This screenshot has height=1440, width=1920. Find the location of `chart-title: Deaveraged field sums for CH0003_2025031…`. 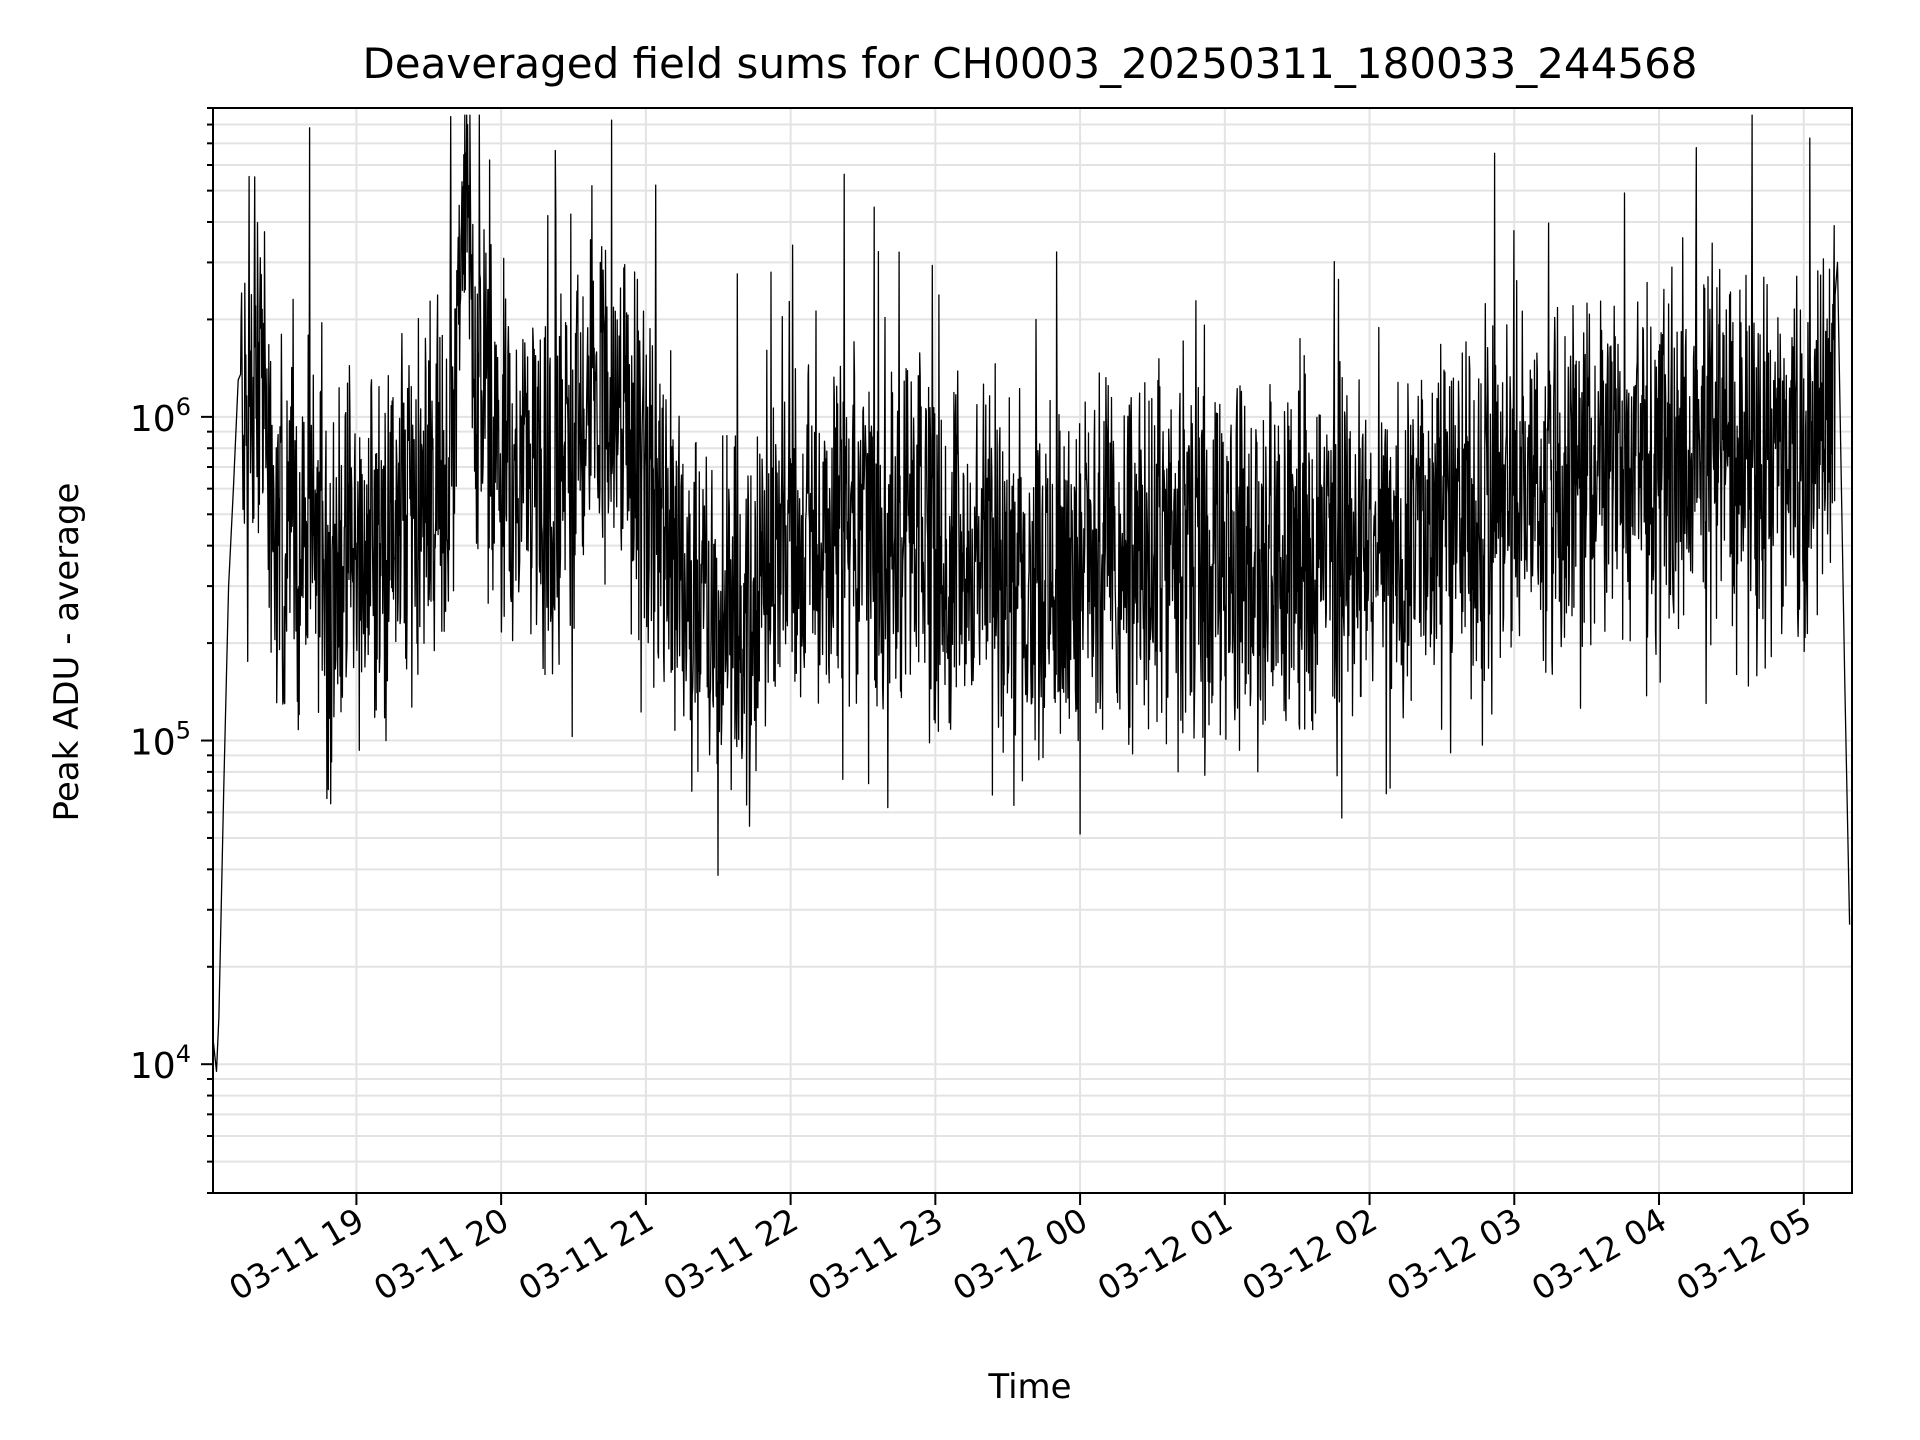

chart-title: Deaveraged field sums for CH0003_2025031… is located at coordinates (1029, 63).